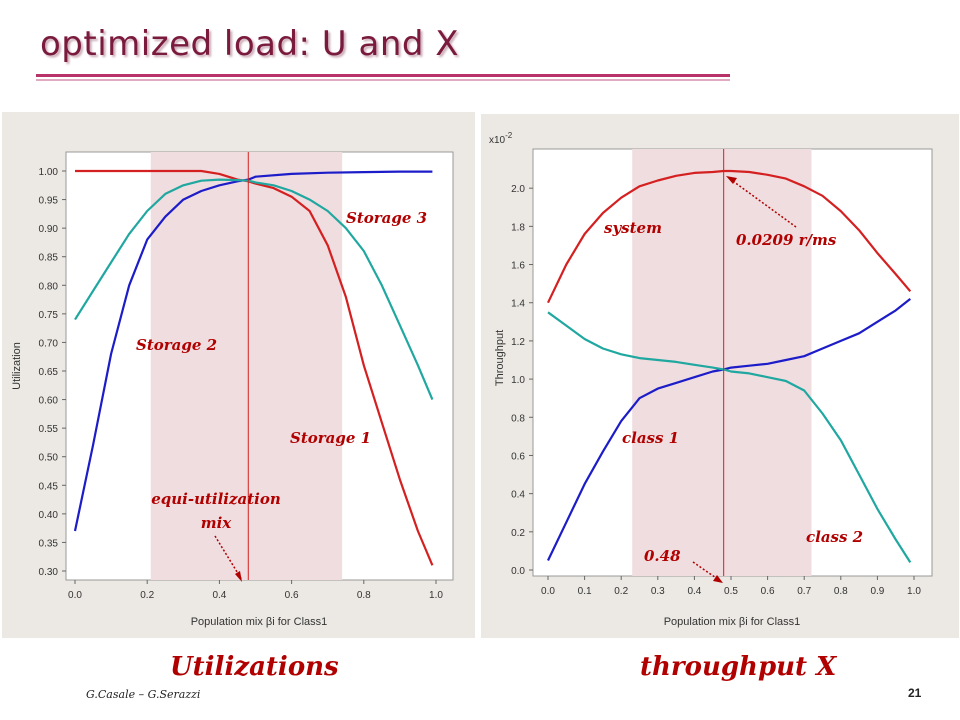 This screenshot has height=720, width=960. What do you see at coordinates (330, 438) in the screenshot?
I see `annotation-storage-1: Storage 1` at bounding box center [330, 438].